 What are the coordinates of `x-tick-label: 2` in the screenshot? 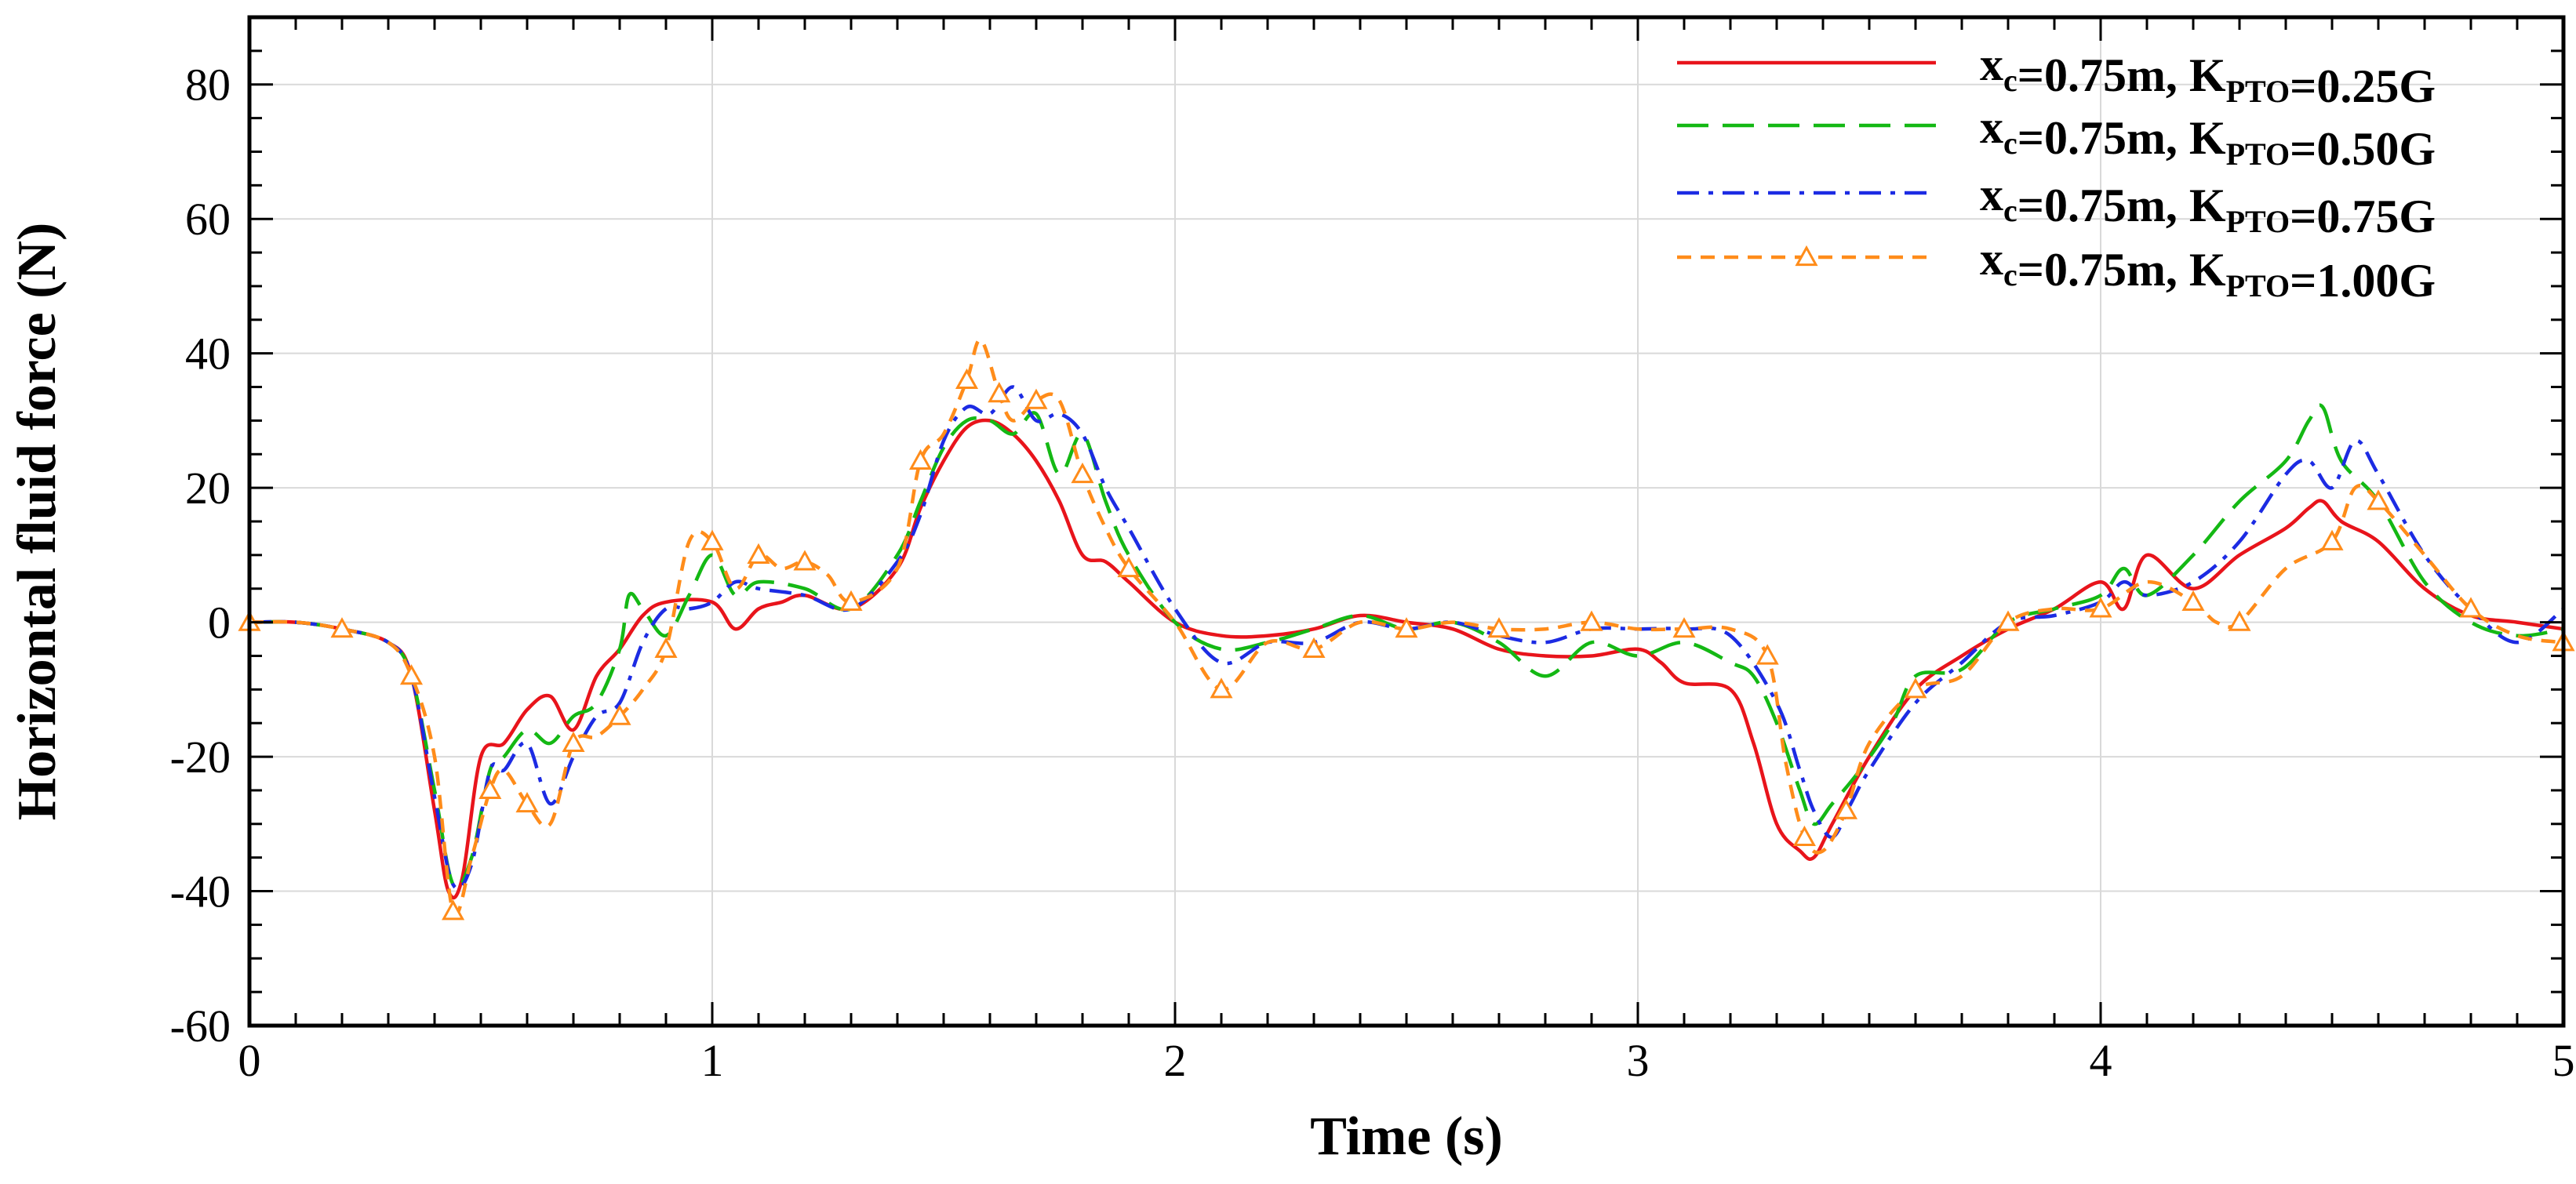 It's located at (1175, 1060).